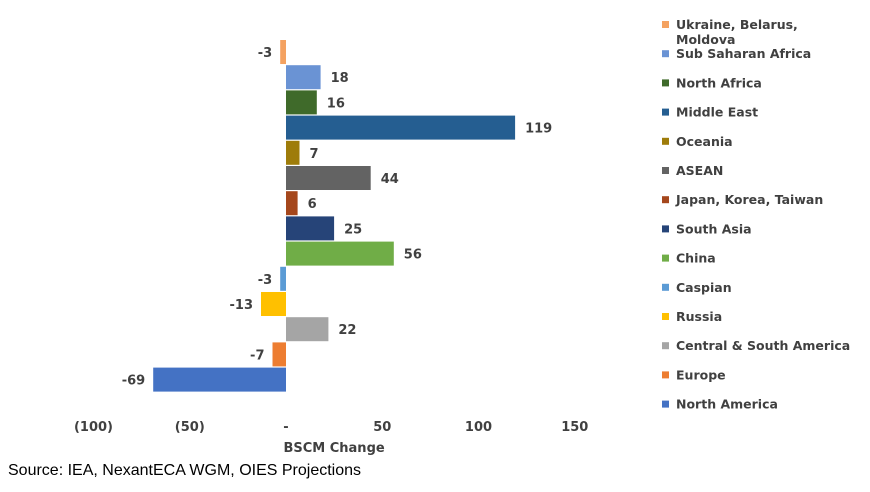 This screenshot has height=492, width=870. Describe the element at coordinates (340, 78) in the screenshot. I see `data-label-sub-saharan-africa: 18` at that location.